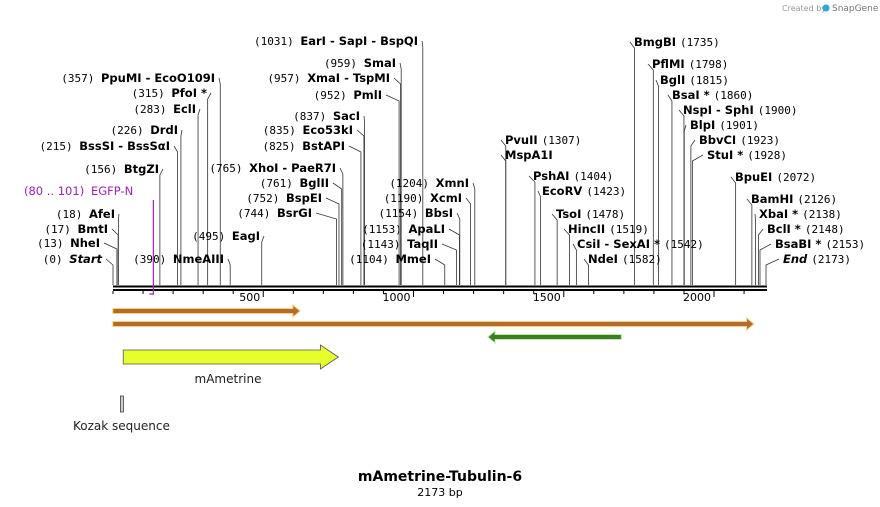 This screenshot has height=507, width=880. What do you see at coordinates (138, 78) in the screenshot?
I see `site-ppumi: (357) PpuMI - EcoO109I` at bounding box center [138, 78].